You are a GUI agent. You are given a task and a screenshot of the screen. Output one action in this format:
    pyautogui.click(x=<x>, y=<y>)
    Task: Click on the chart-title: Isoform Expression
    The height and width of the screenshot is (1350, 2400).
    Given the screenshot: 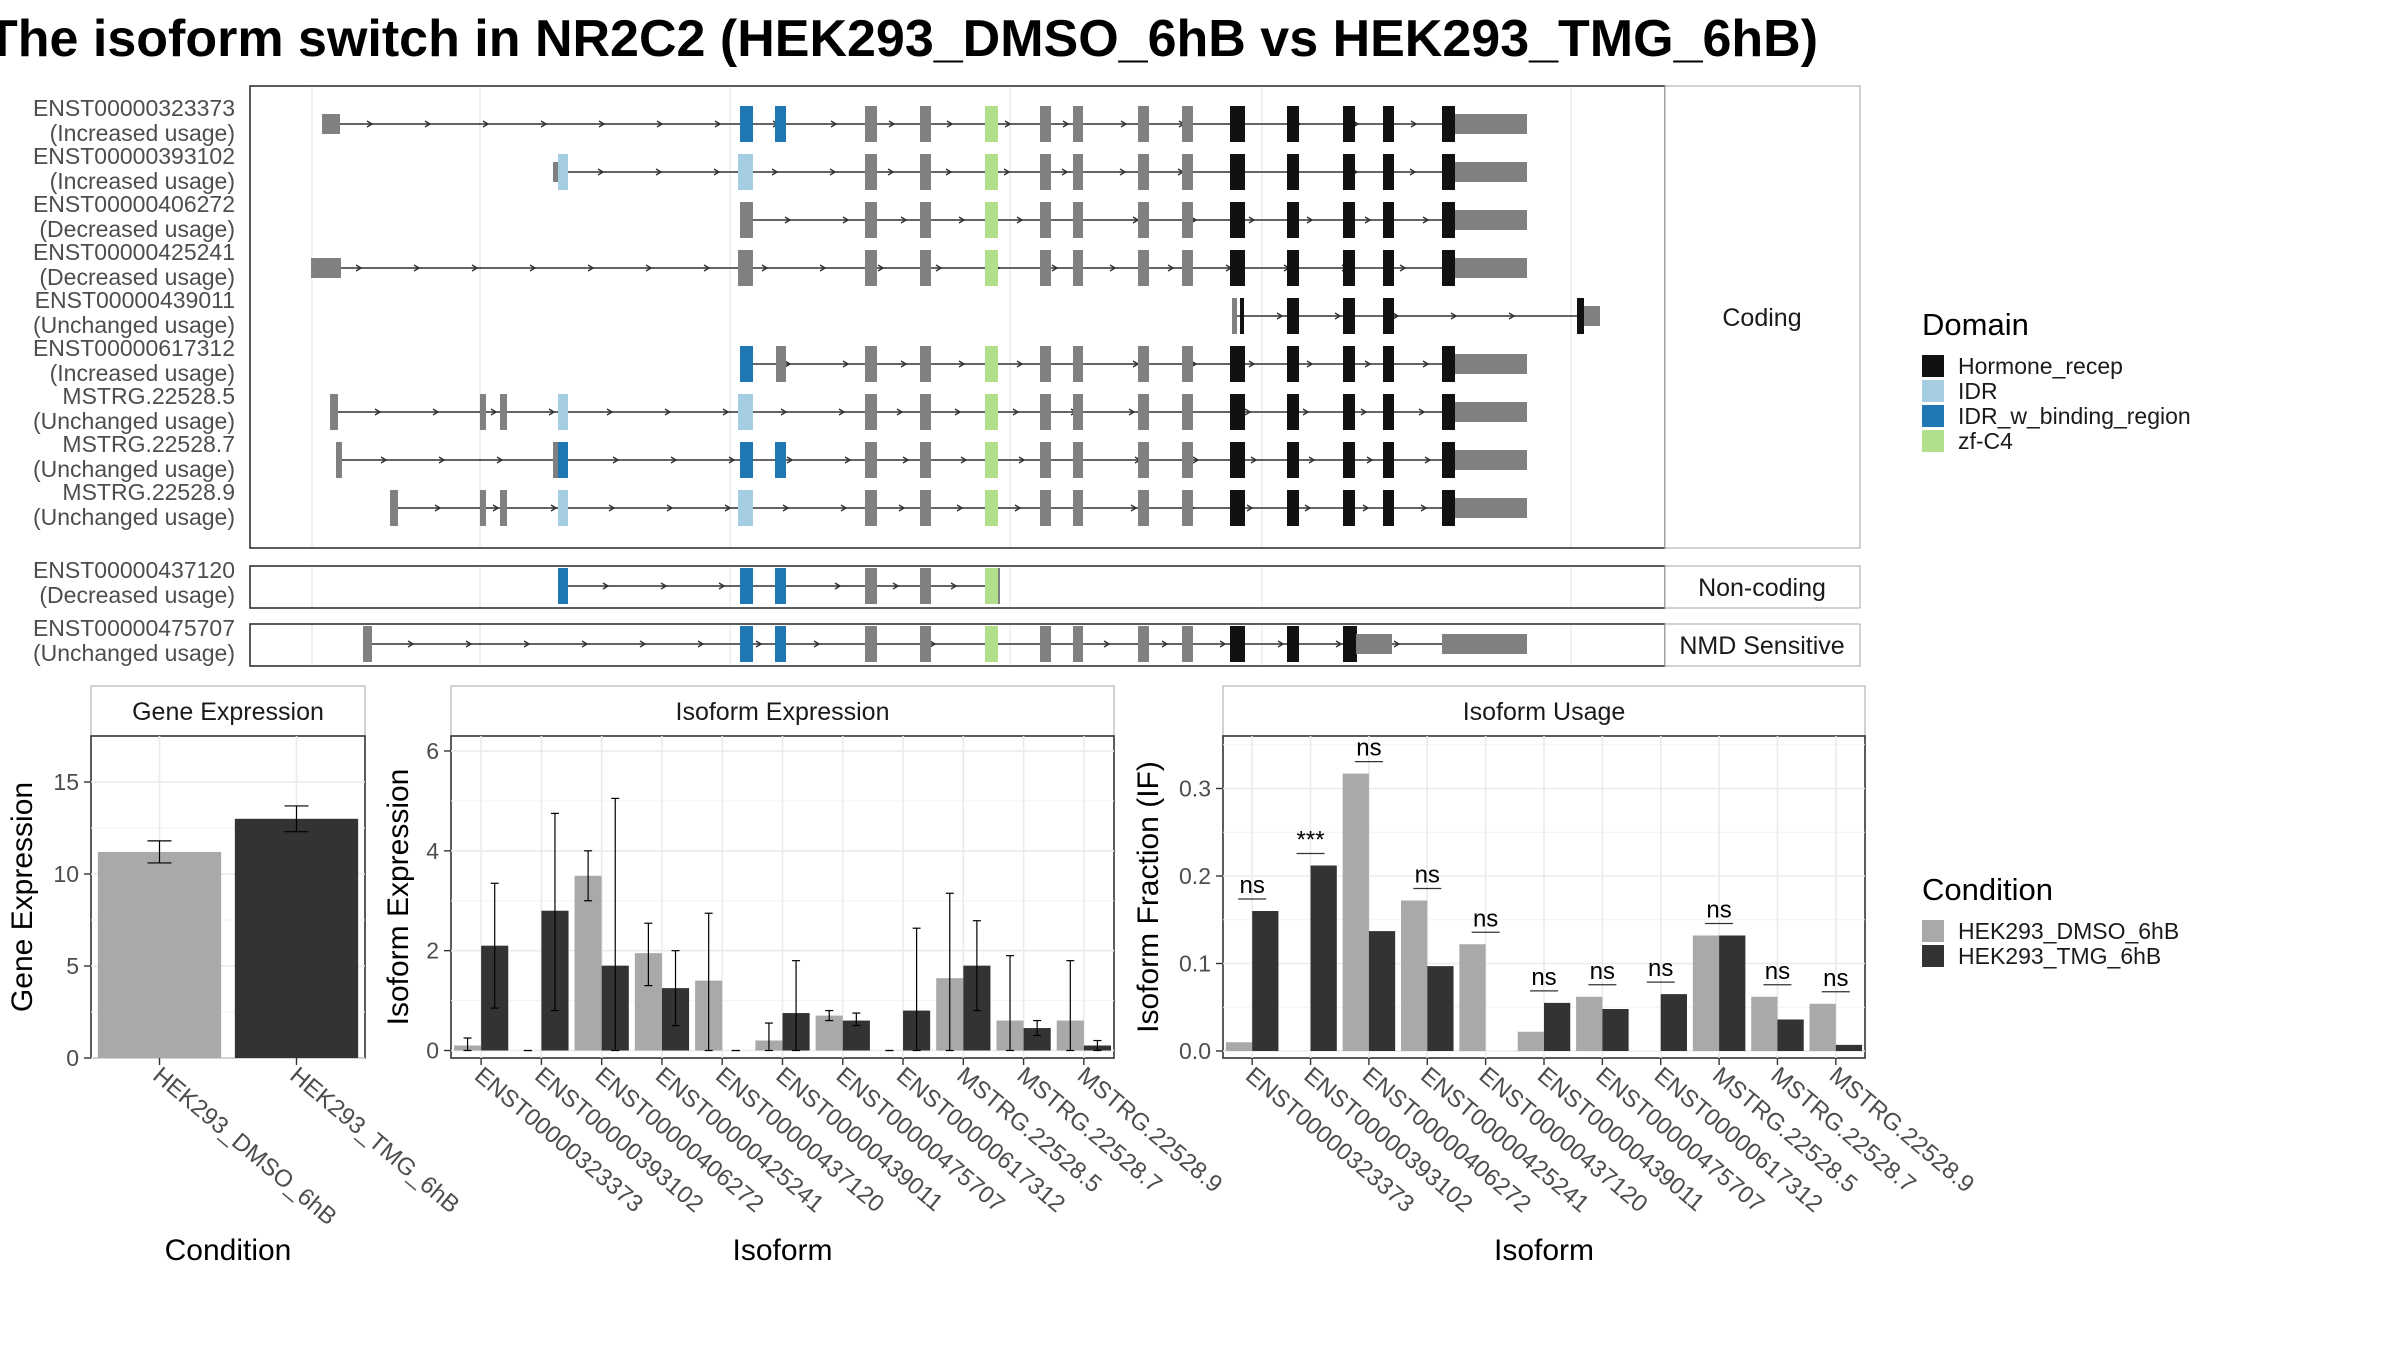 What is the action you would take?
    pyautogui.click(x=783, y=712)
    